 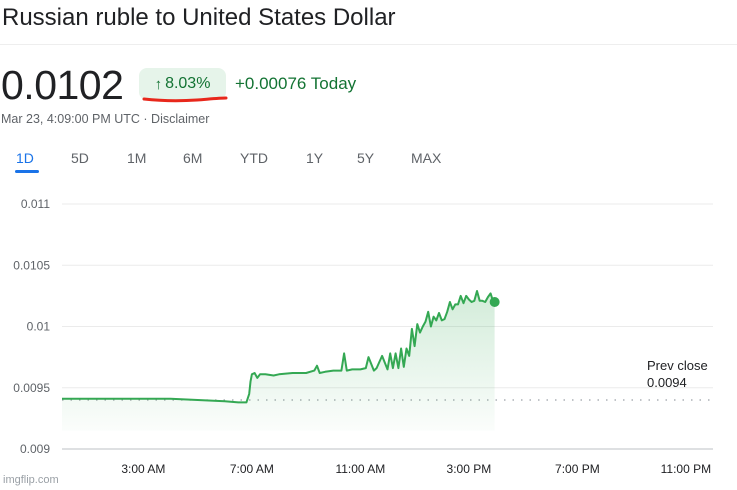 What do you see at coordinates (252, 469) in the screenshot?
I see `x-tick-label: 7:00 AM` at bounding box center [252, 469].